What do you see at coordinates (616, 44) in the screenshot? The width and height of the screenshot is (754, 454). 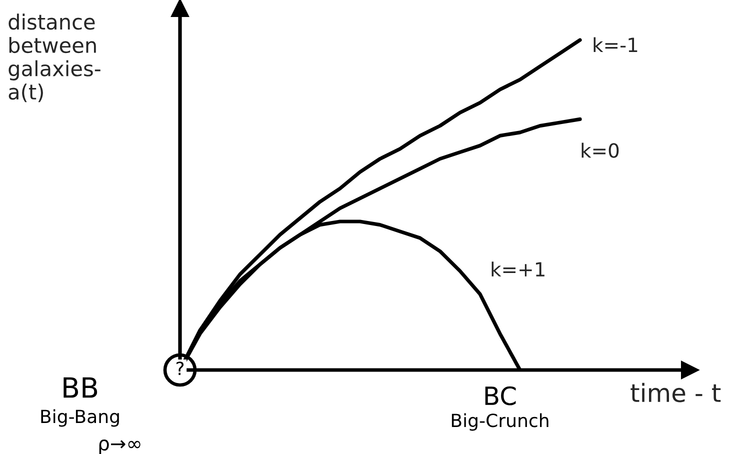 I see `series-label: k=-1` at bounding box center [616, 44].